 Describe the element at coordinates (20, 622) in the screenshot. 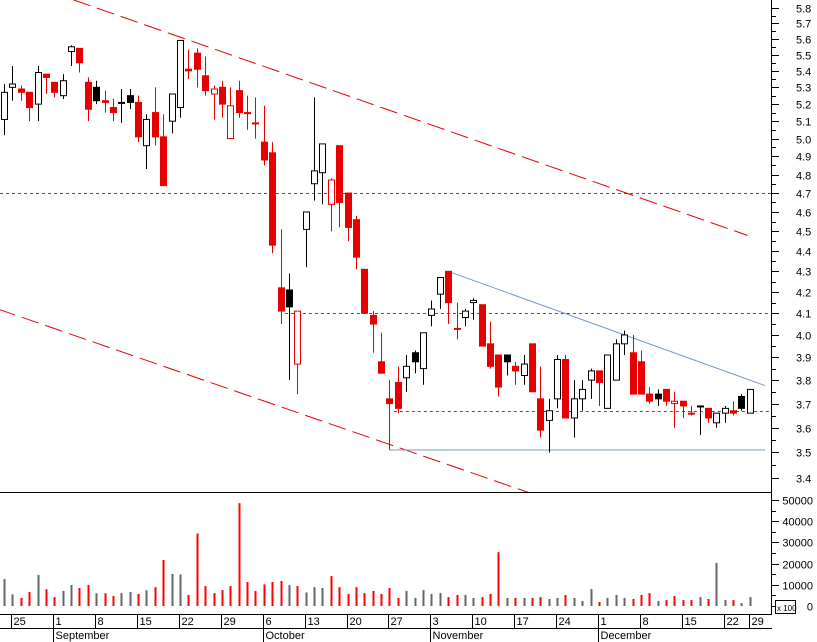

I see `date-tick-label: 25` at that location.